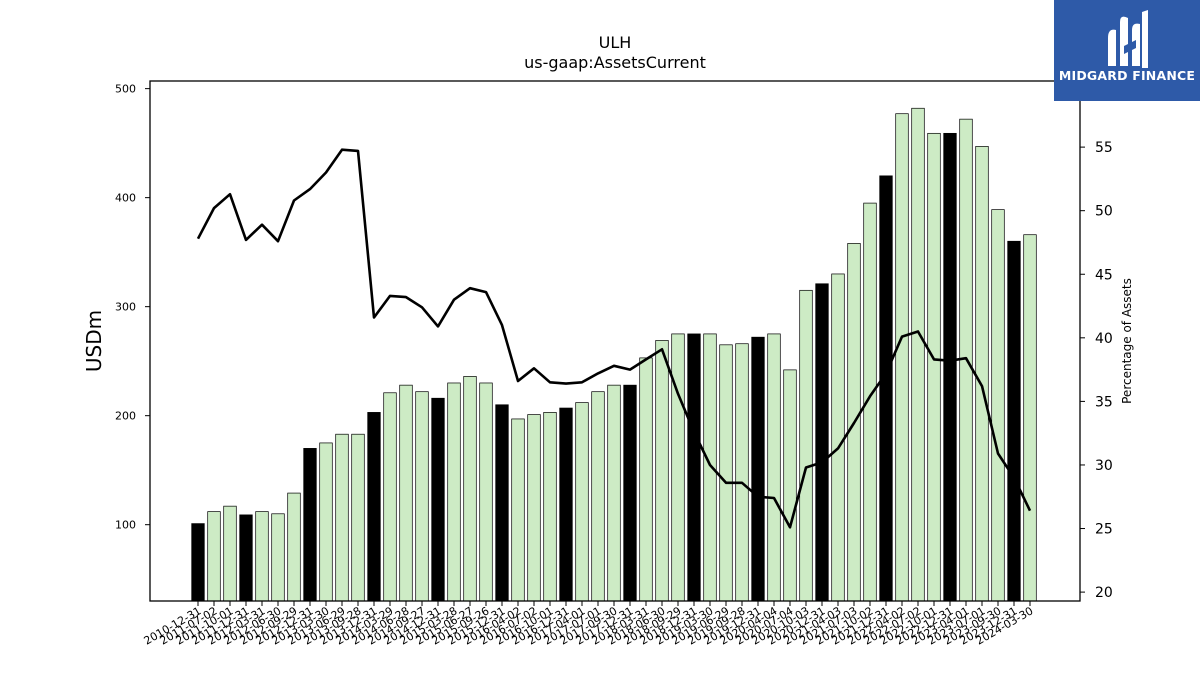 The height and width of the screenshot is (675, 1200). What do you see at coordinates (125, 89) in the screenshot?
I see `y-tick-label: 500` at bounding box center [125, 89].